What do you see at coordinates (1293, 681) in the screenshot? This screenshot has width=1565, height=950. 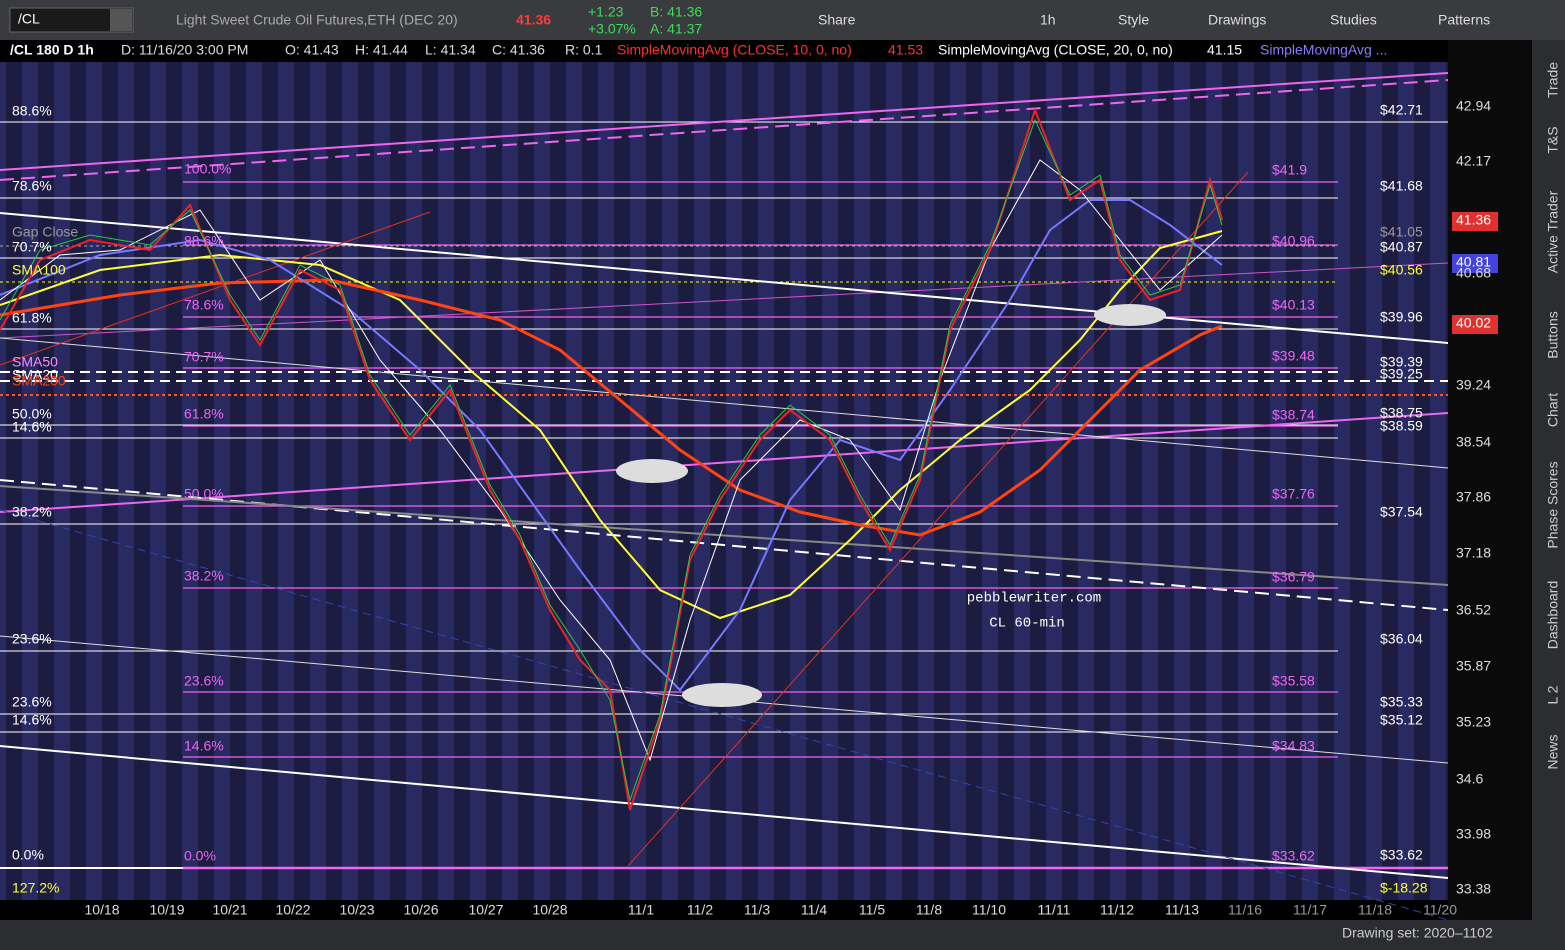 I see `fib-price: $35.58` at bounding box center [1293, 681].